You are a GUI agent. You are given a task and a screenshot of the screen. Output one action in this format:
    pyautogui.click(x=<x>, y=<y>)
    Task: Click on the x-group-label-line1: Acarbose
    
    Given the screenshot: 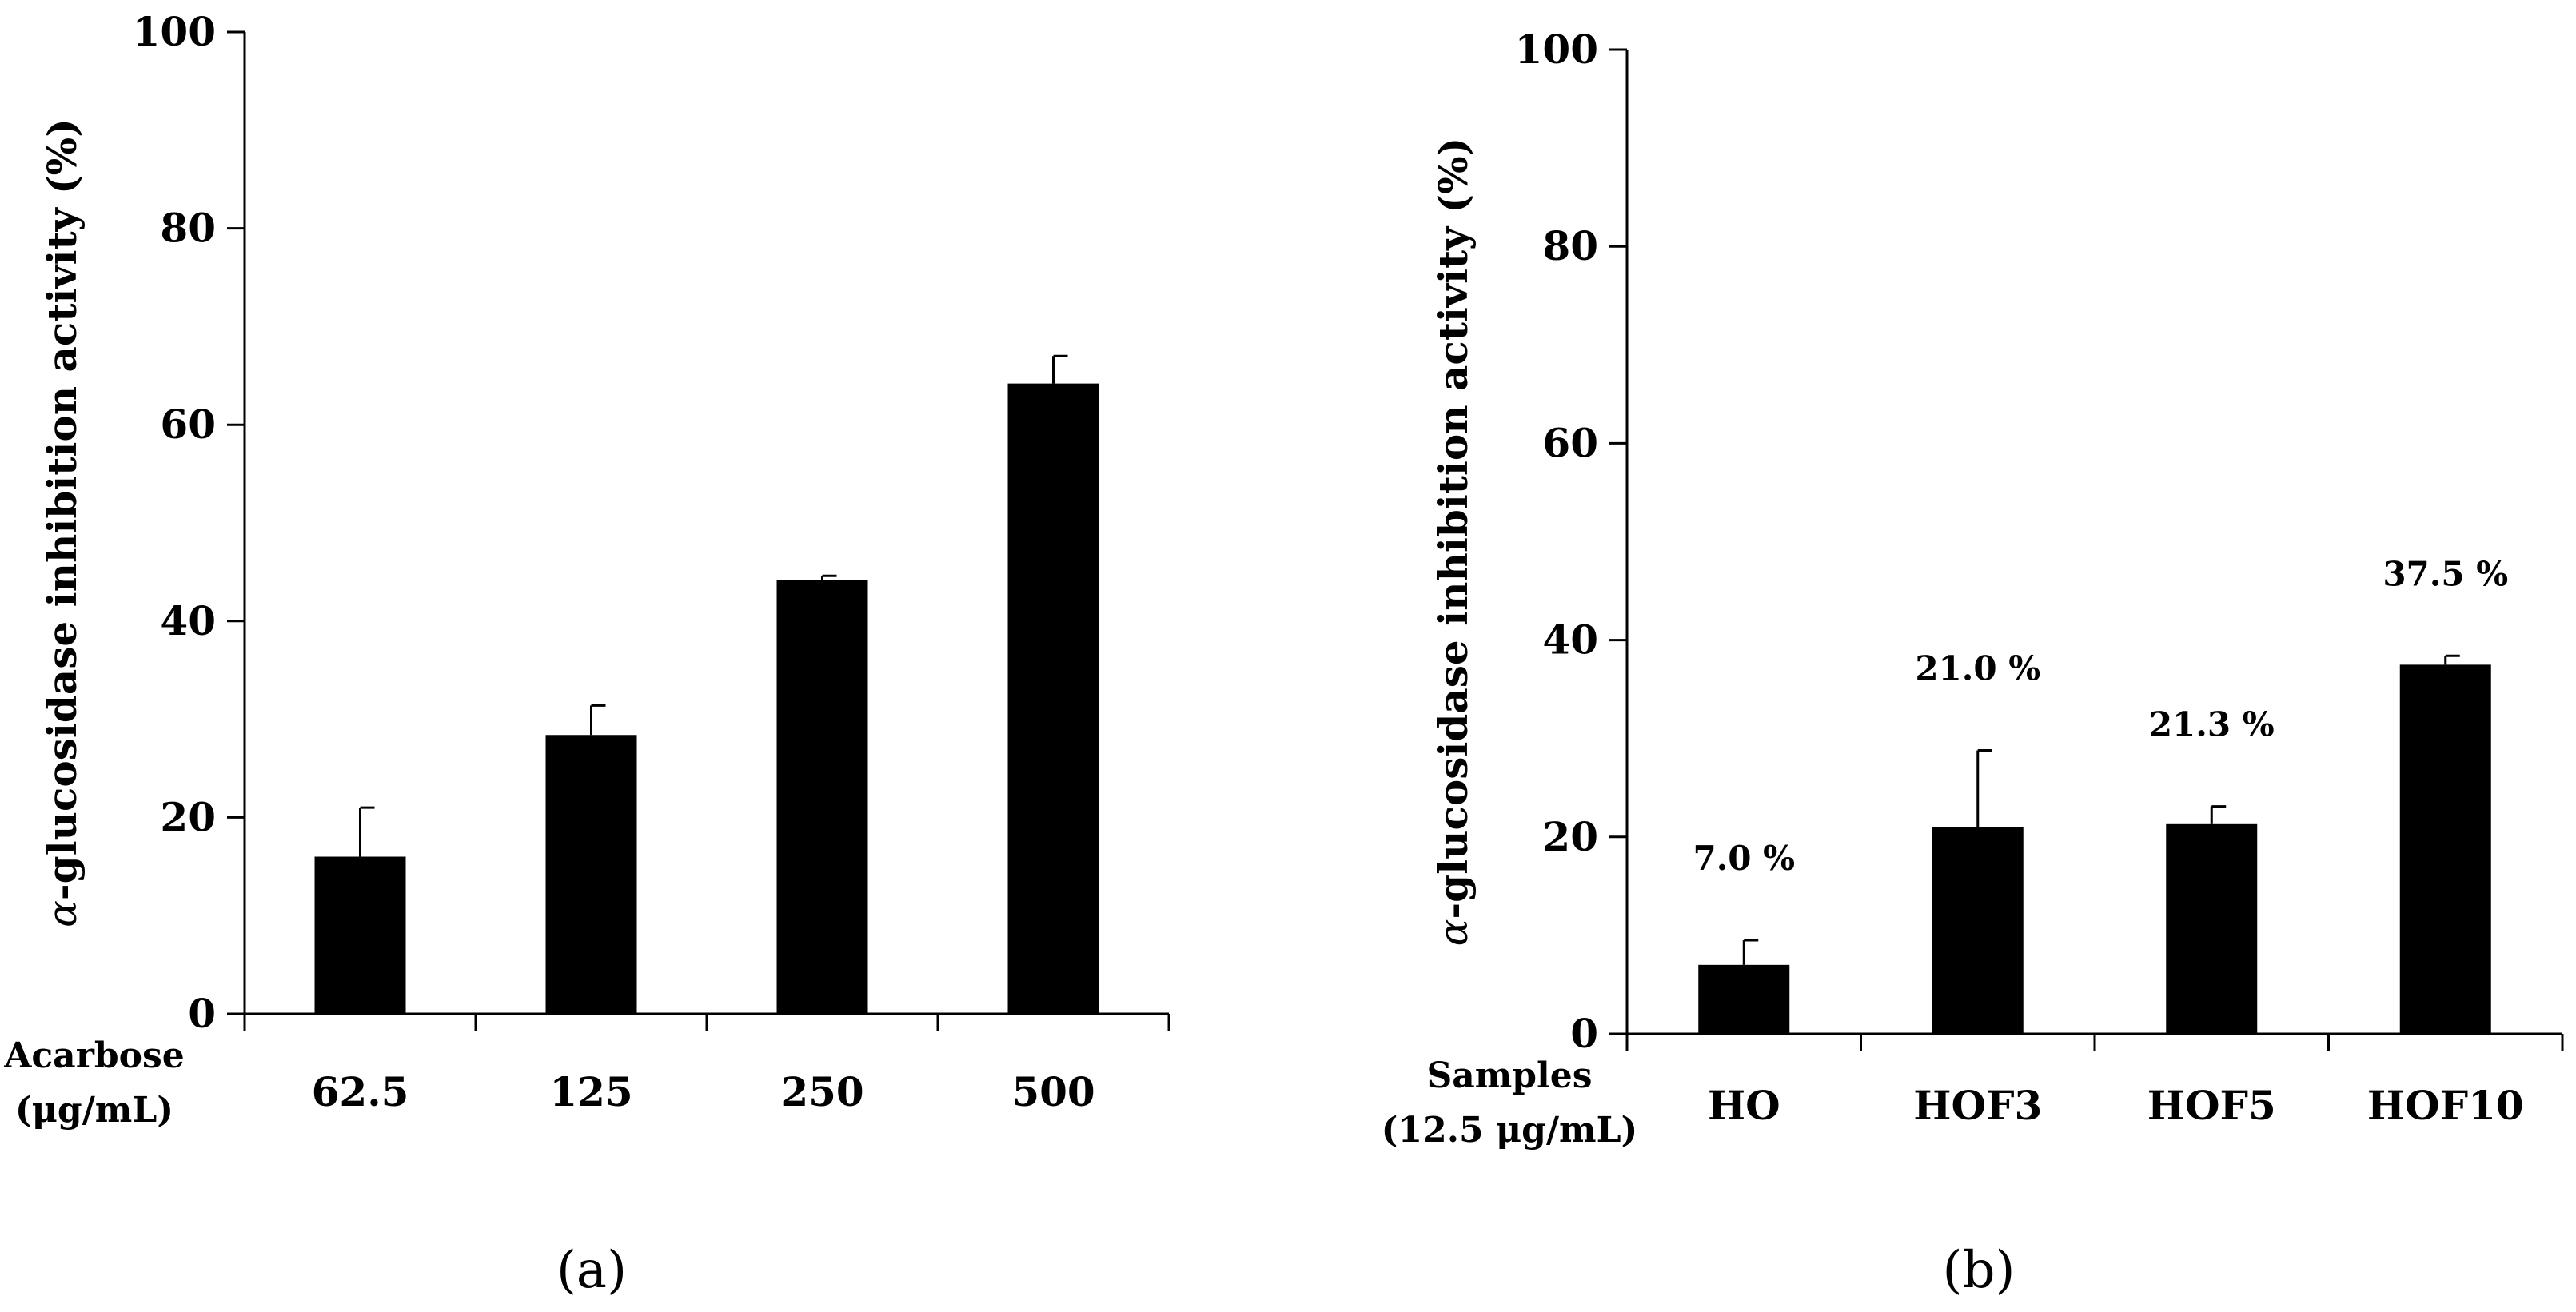 What is the action you would take?
    pyautogui.click(x=94, y=1055)
    